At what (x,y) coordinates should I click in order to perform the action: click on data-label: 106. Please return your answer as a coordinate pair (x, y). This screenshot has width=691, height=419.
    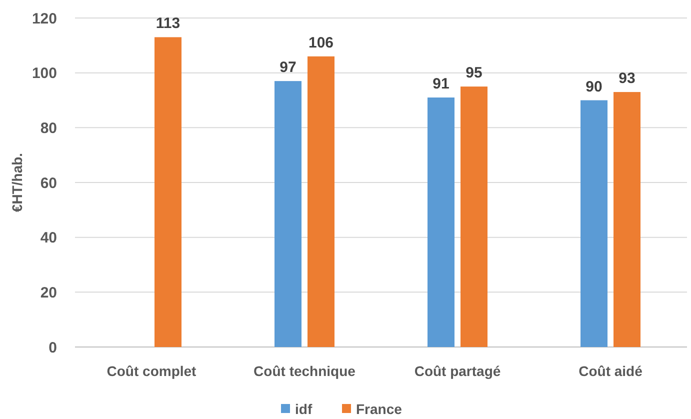
    Looking at the image, I should click on (321, 43).